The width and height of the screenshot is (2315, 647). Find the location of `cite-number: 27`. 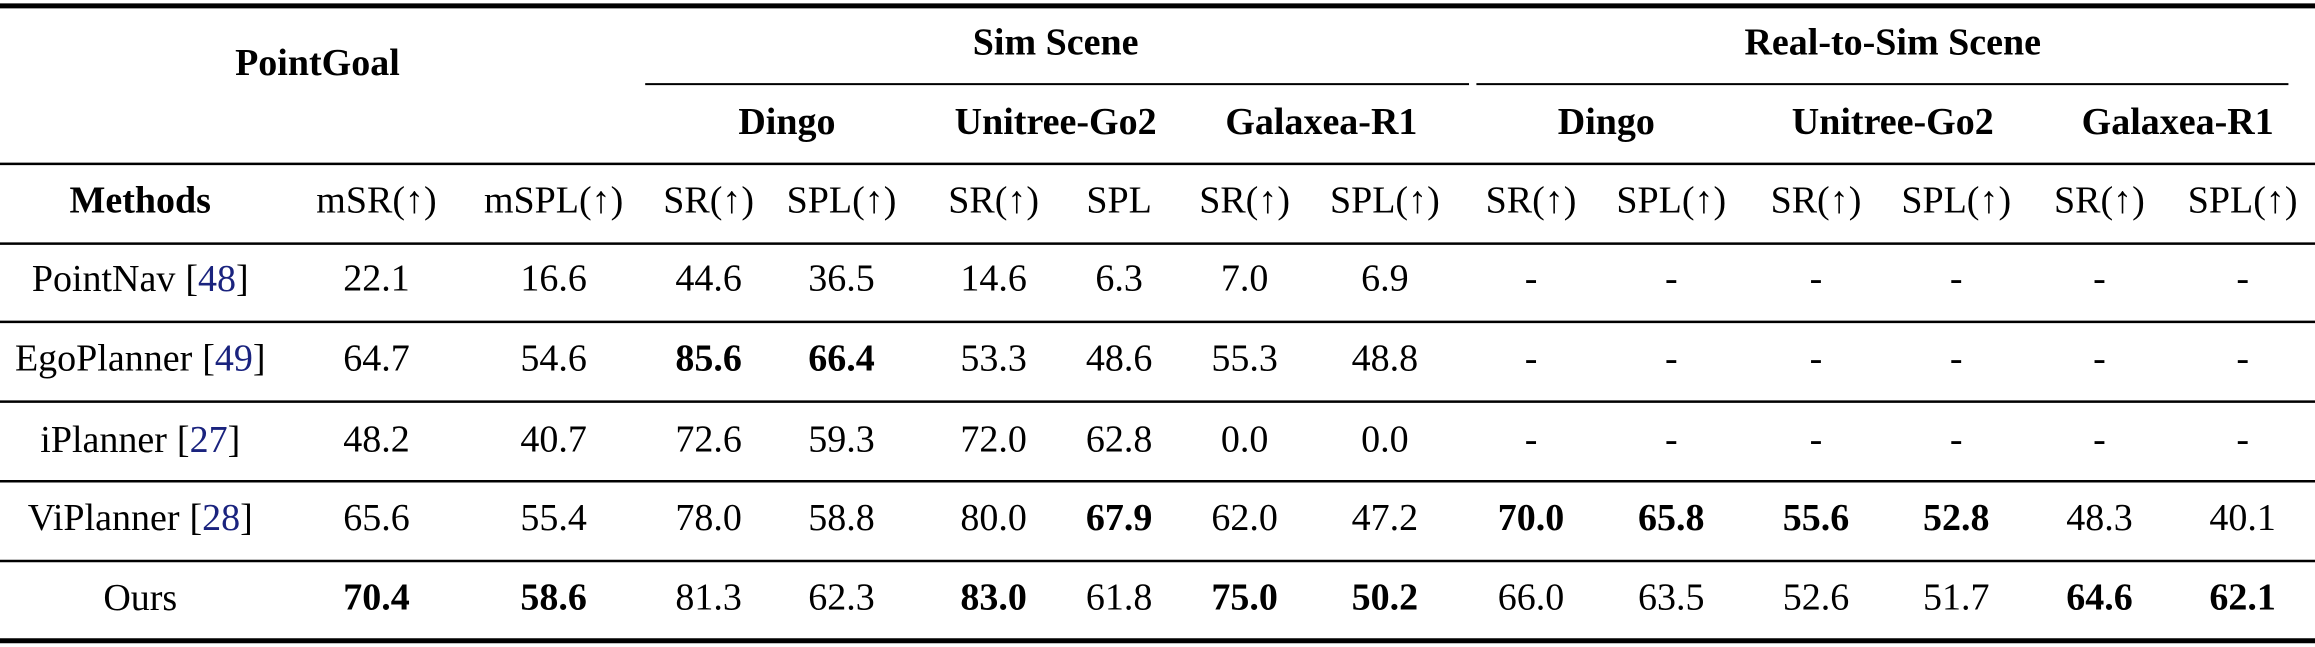

cite-number: 27 is located at coordinates (209, 440).